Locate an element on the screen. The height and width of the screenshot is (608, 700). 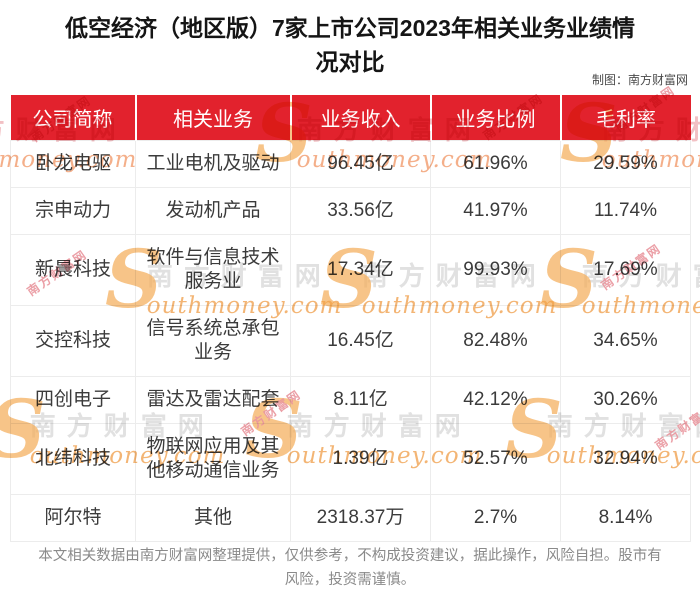
margin-cell: 29.59% is located at coordinates (625, 163).